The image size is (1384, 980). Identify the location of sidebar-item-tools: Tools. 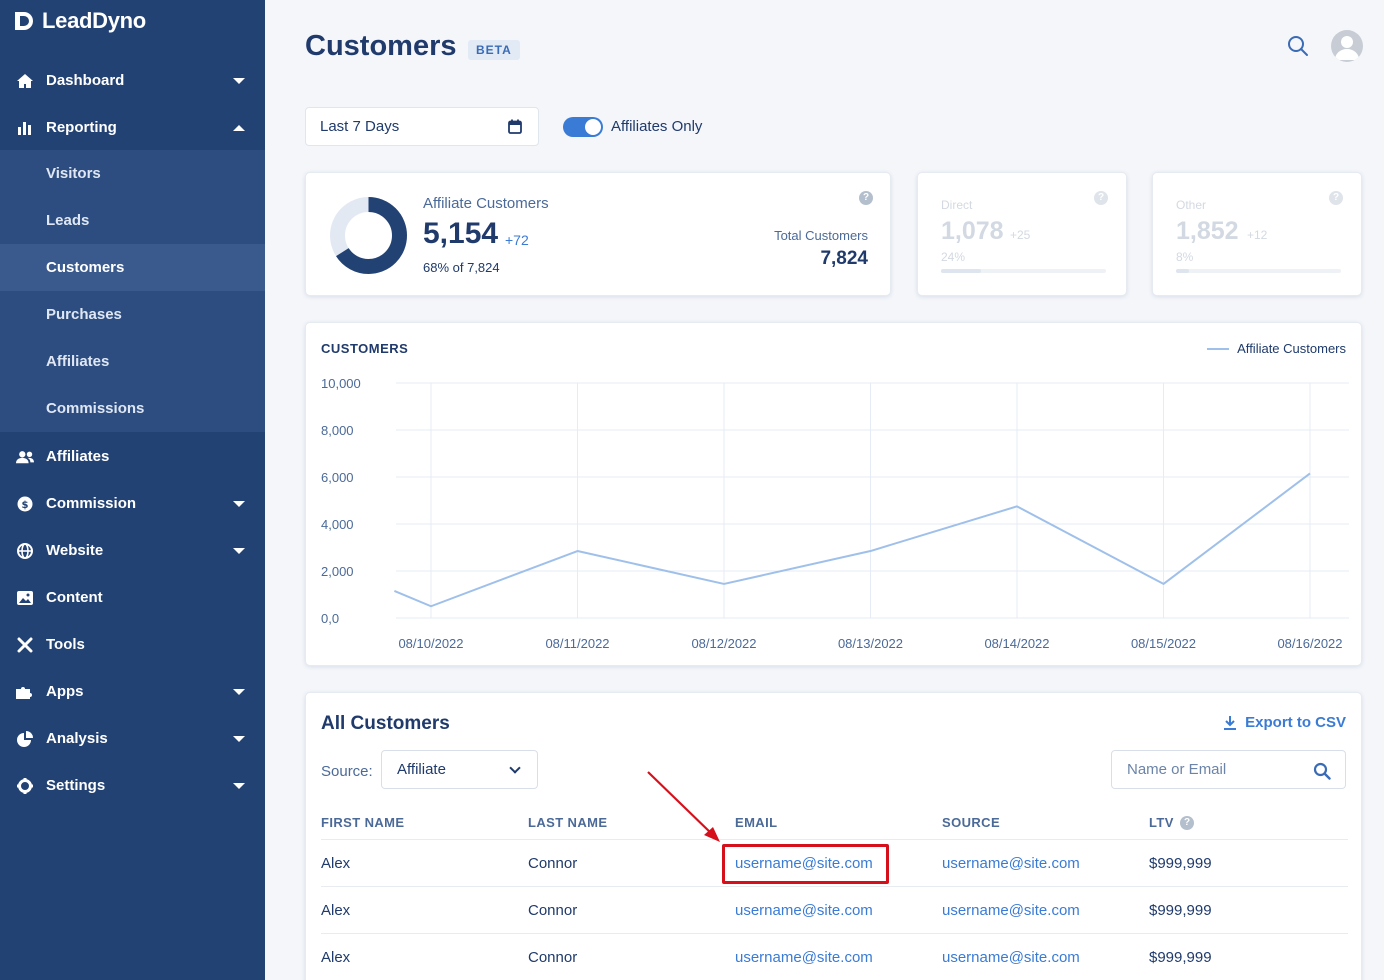
(132, 644).